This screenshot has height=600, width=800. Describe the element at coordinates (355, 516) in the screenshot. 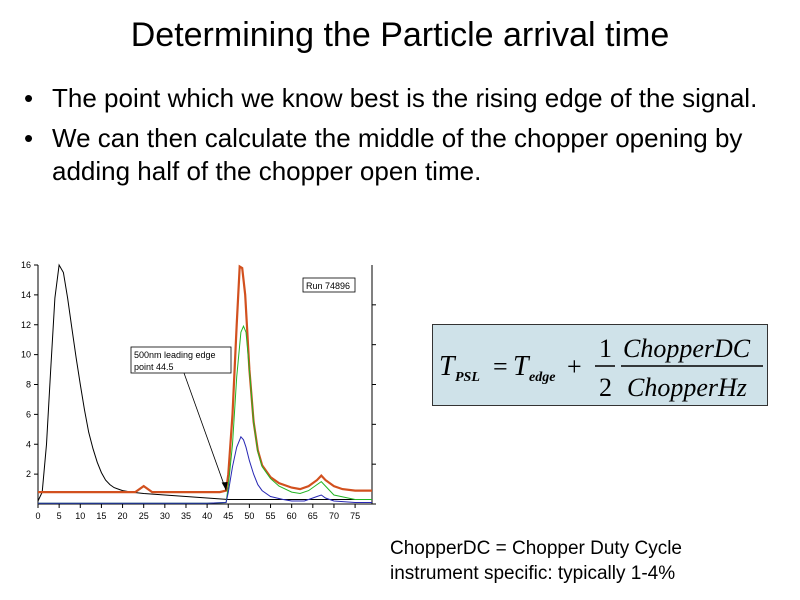

I see `x-tick-label: 75` at that location.